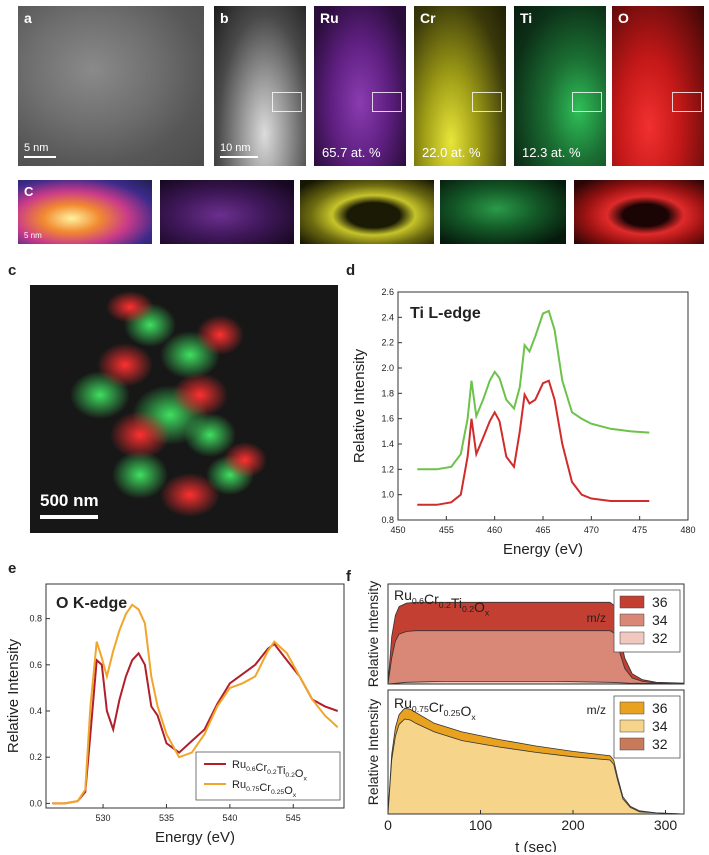 Image resolution: width=709 pixels, height=855 pixels. Describe the element at coordinates (397, 530) in the screenshot. I see `x-tick-label: 450` at that location.